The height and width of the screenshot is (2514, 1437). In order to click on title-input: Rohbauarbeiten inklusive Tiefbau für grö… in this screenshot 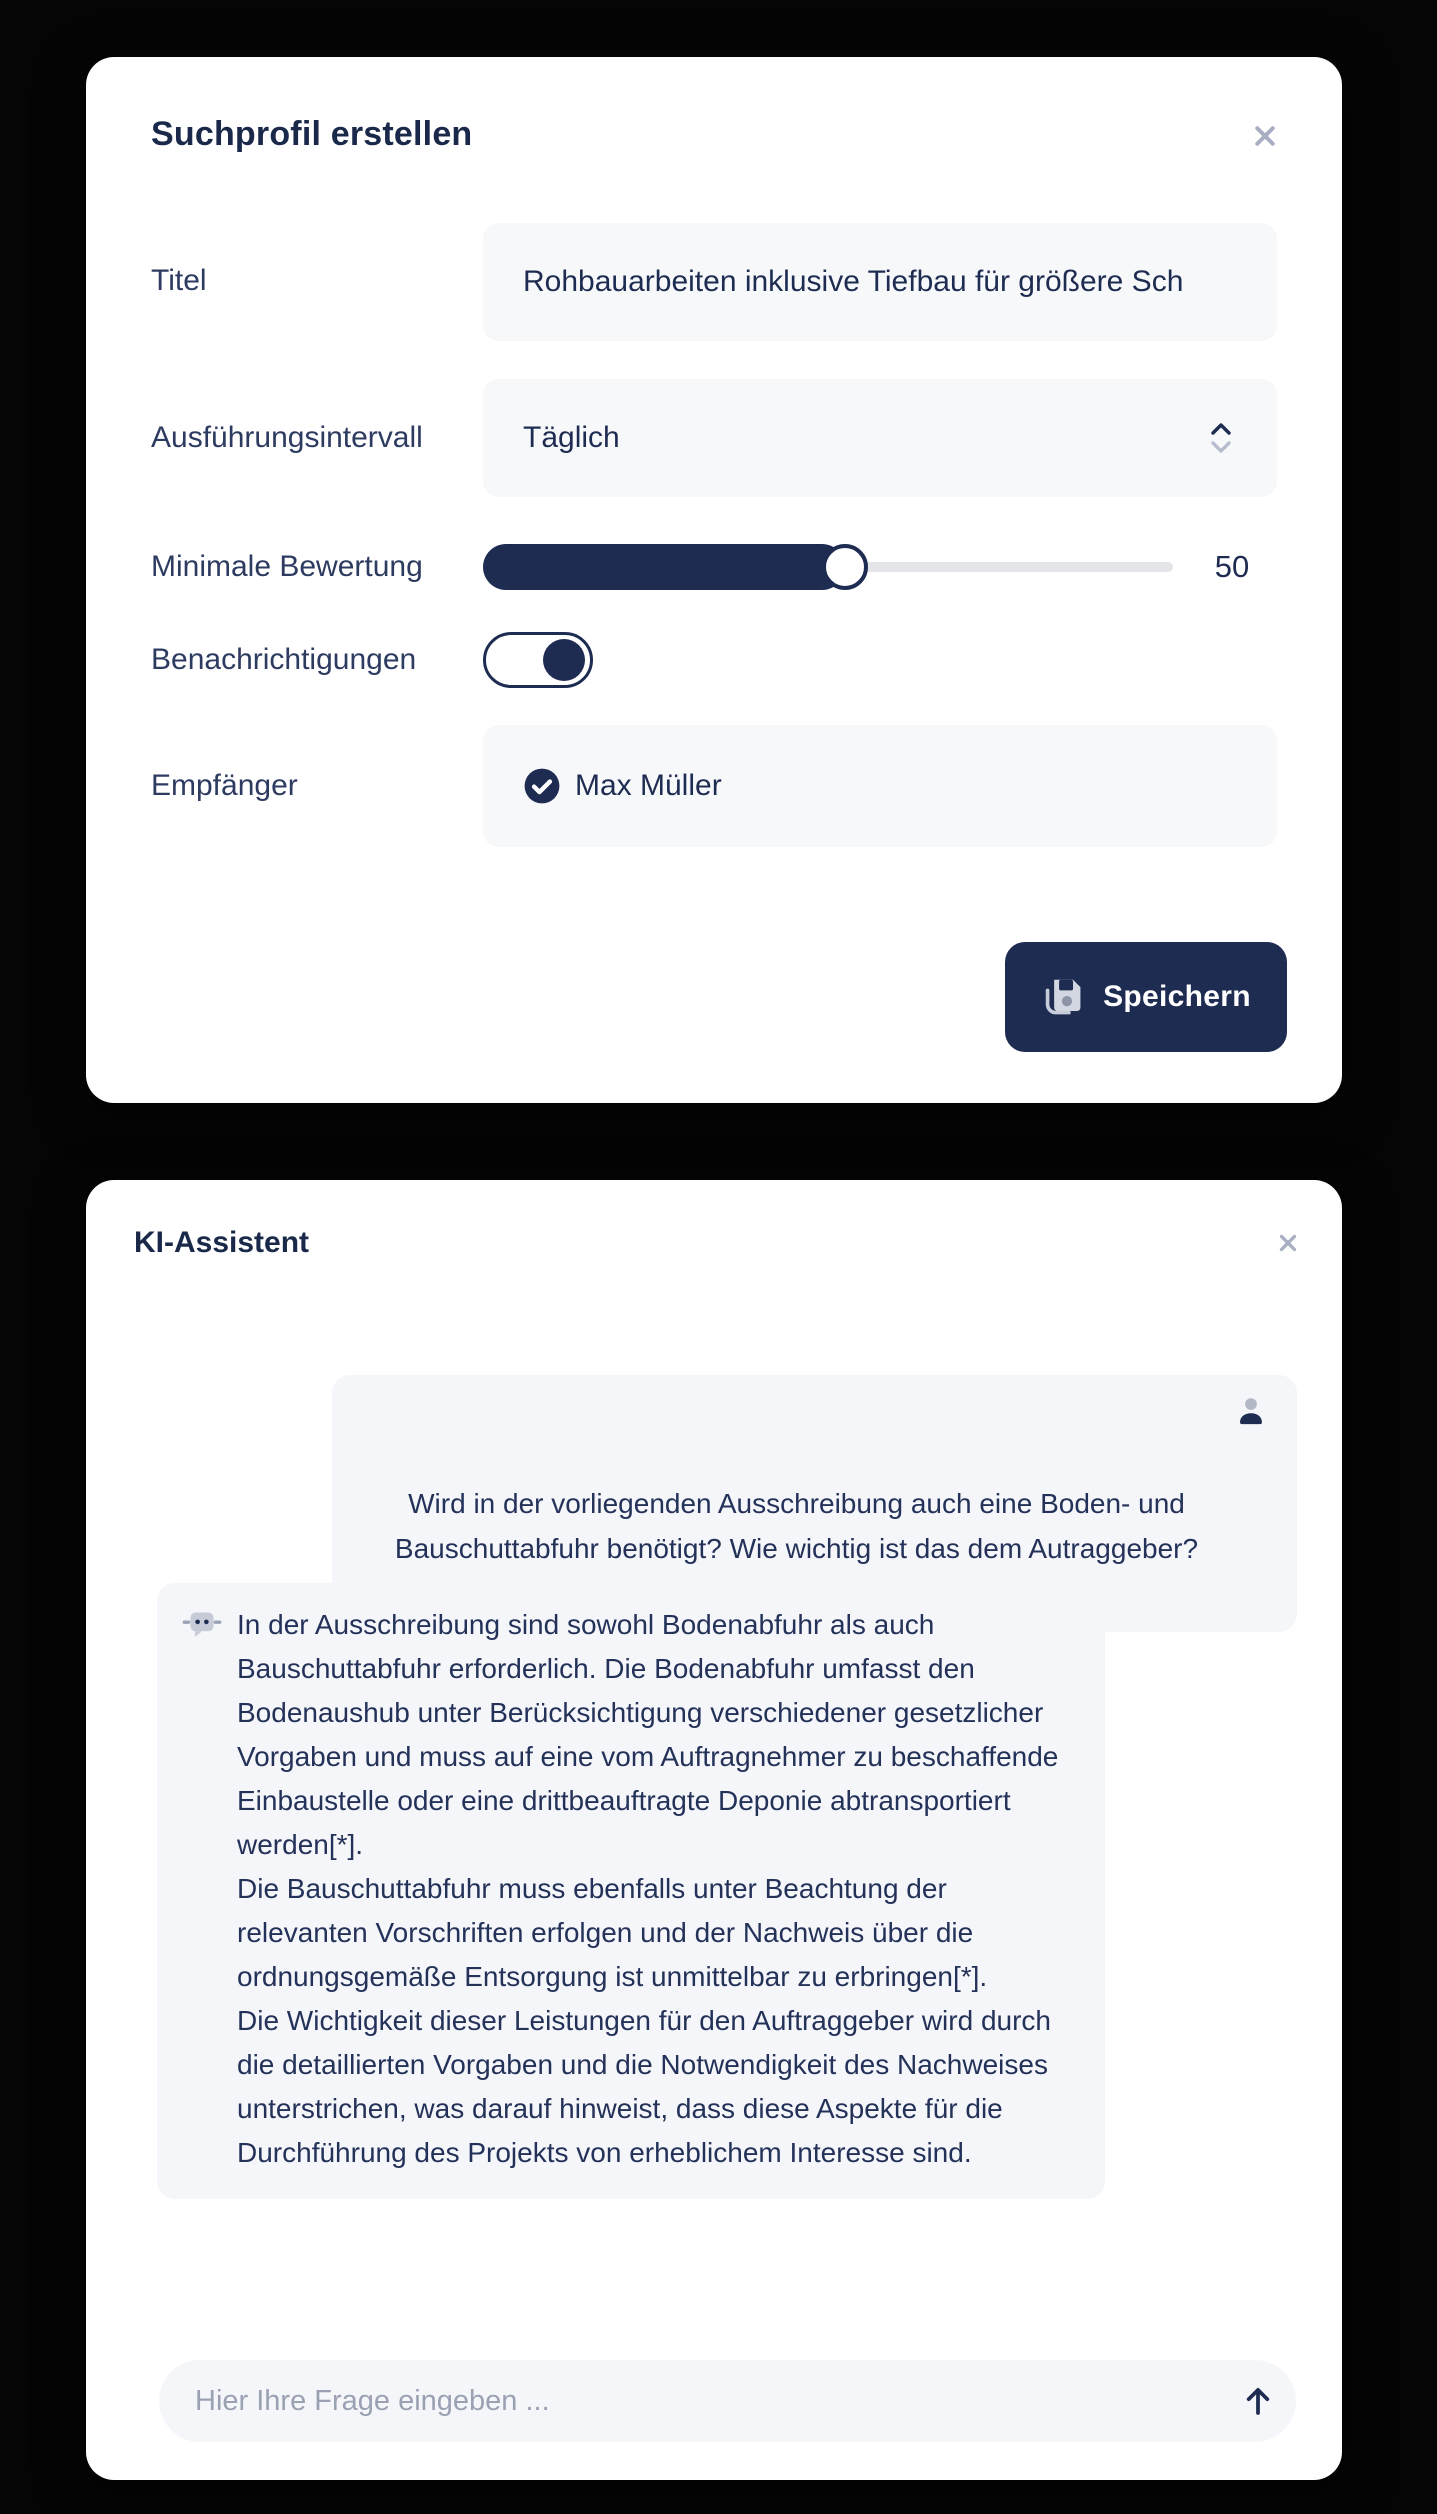, I will do `click(880, 282)`.